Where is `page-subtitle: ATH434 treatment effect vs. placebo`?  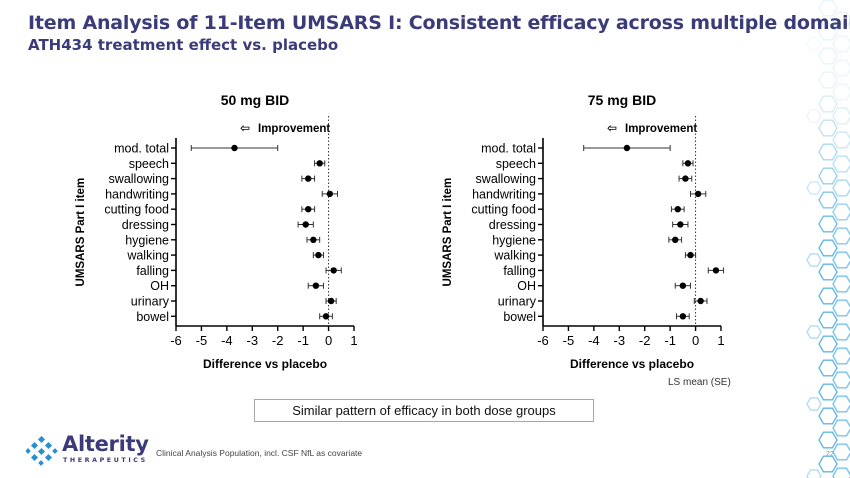 page-subtitle: ATH434 treatment effect vs. placebo is located at coordinates (183, 45).